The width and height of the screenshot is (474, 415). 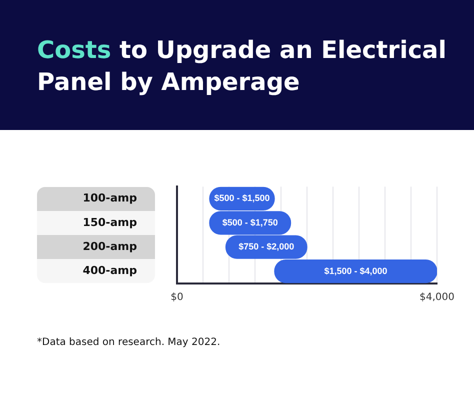 What do you see at coordinates (128, 342) in the screenshot?
I see `text: *Data based on research. May 2022.` at bounding box center [128, 342].